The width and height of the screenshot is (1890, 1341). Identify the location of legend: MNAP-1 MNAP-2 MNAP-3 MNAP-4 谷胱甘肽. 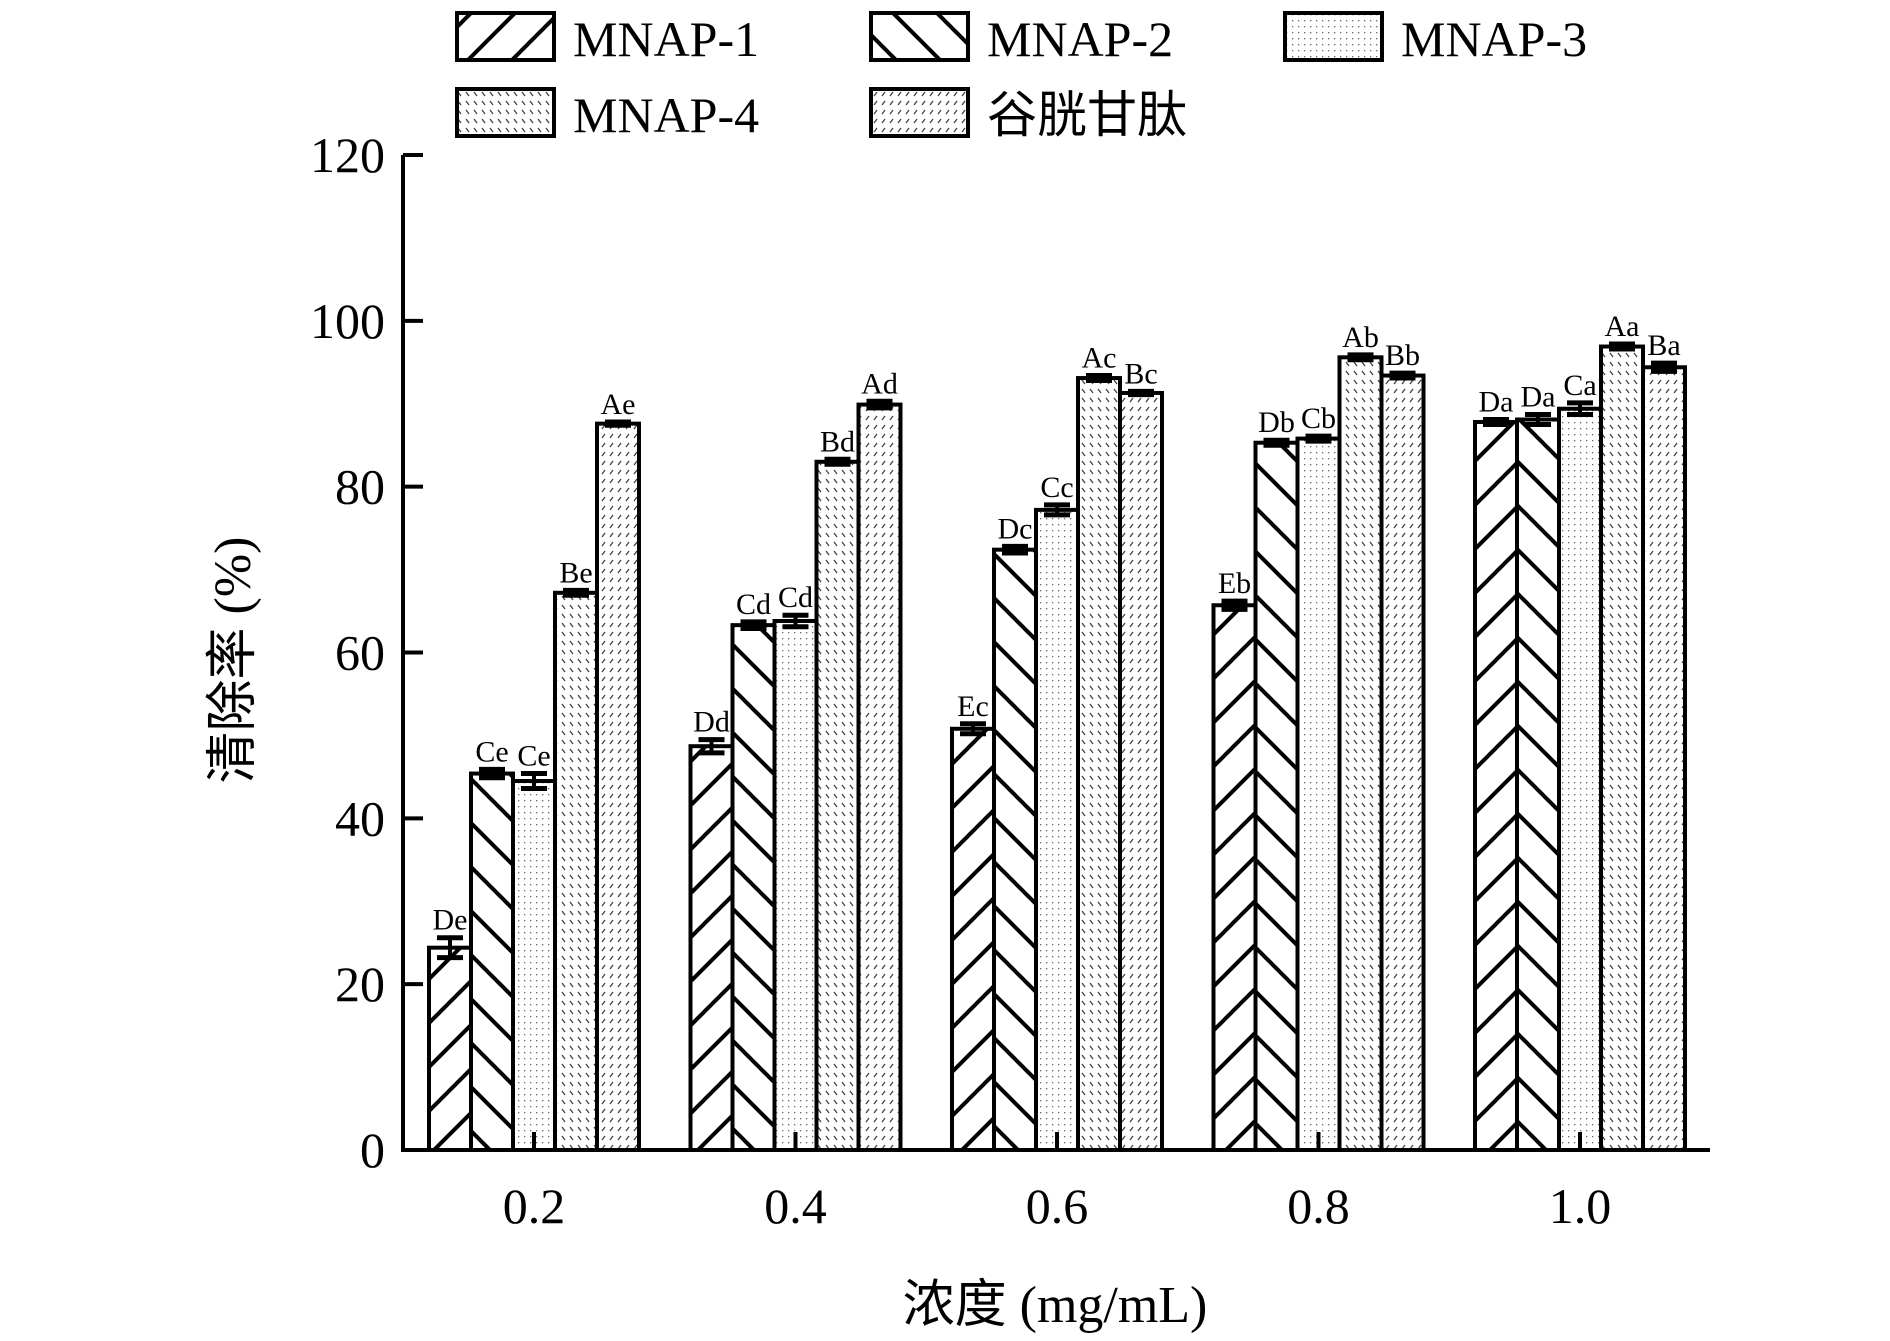
(1021, 77).